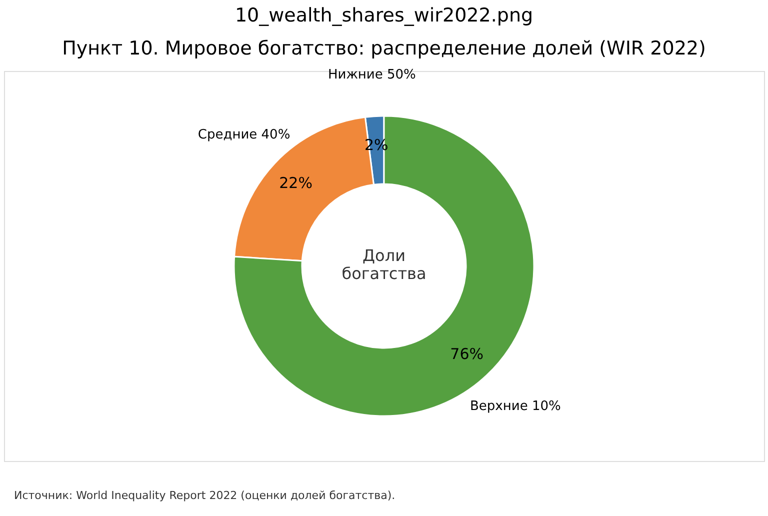 Image resolution: width=768 pixels, height=516 pixels. What do you see at coordinates (384, 48) in the screenshot?
I see `chart-subtitle: Пункт 10. Мировое богатство: распределение долей (WIR 2022)` at bounding box center [384, 48].